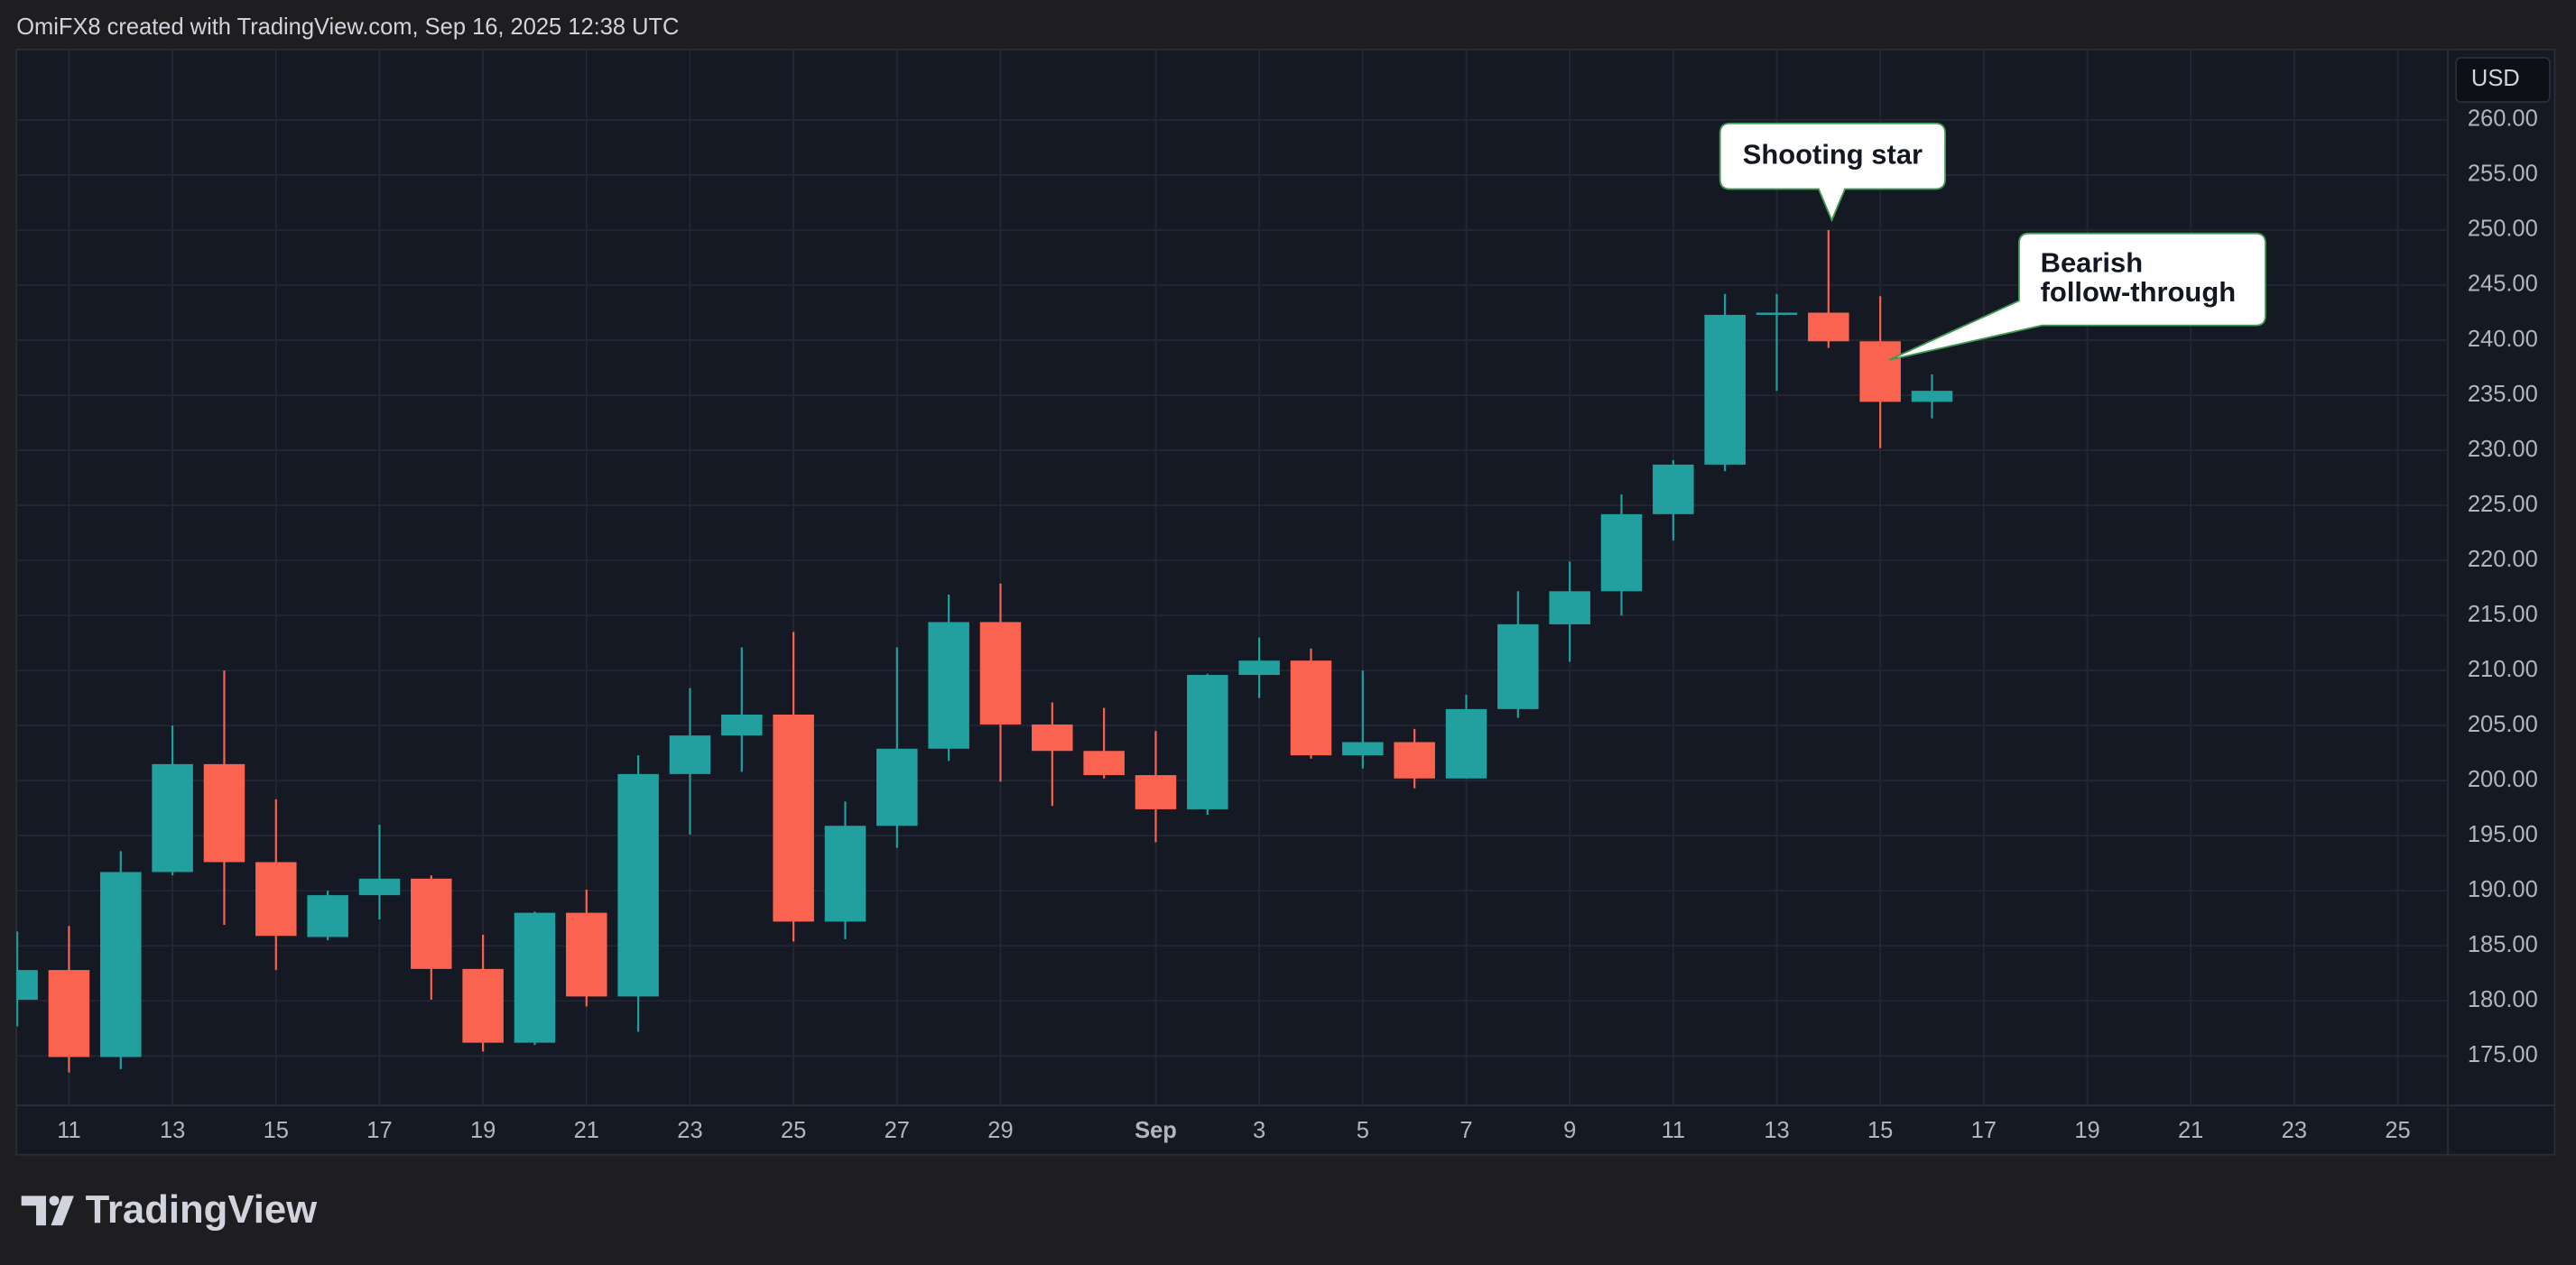 The image size is (2576, 1265). What do you see at coordinates (2503, 1054) in the screenshot?
I see `y-tick-label: 175.00` at bounding box center [2503, 1054].